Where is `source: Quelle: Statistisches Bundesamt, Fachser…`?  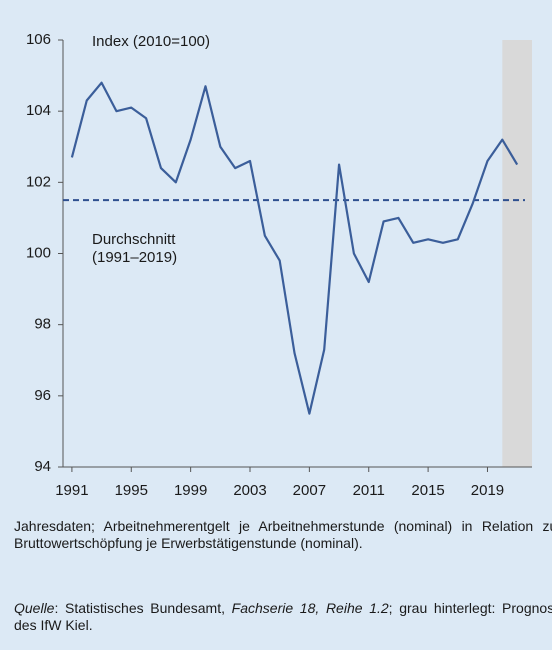 source: Quelle: Statistisches Bundesamt, Fachser… is located at coordinates (283, 617).